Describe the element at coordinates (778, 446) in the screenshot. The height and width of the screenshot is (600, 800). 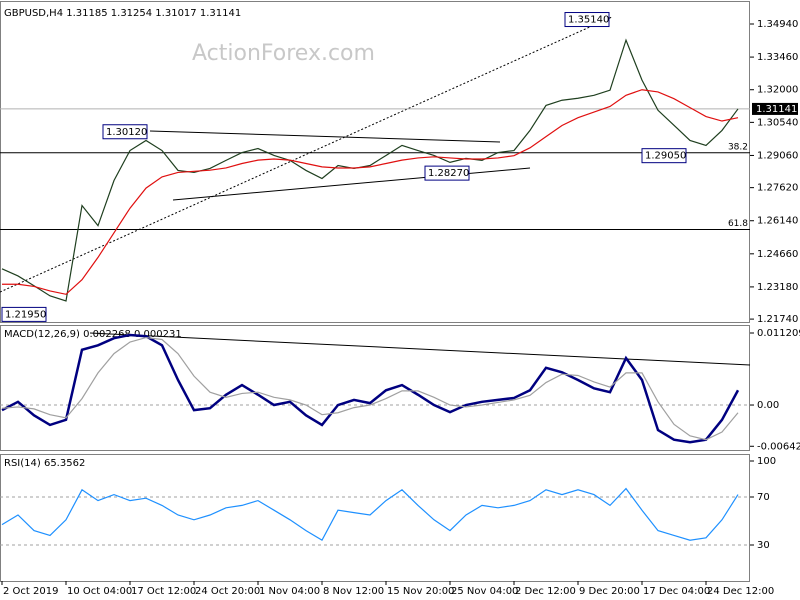
I see `y-tick-label: -0.00642` at that location.